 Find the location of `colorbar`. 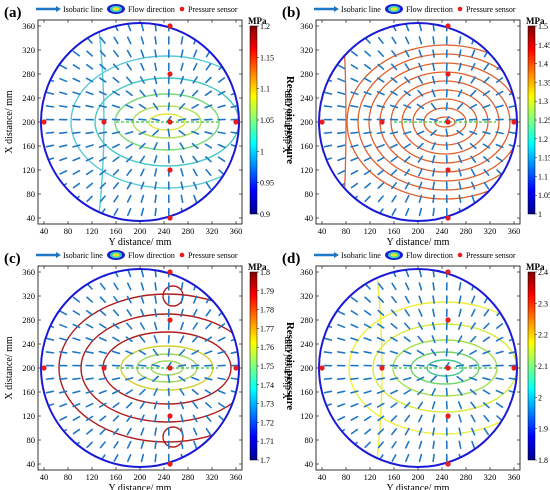

colorbar is located at coordinates (253, 120).